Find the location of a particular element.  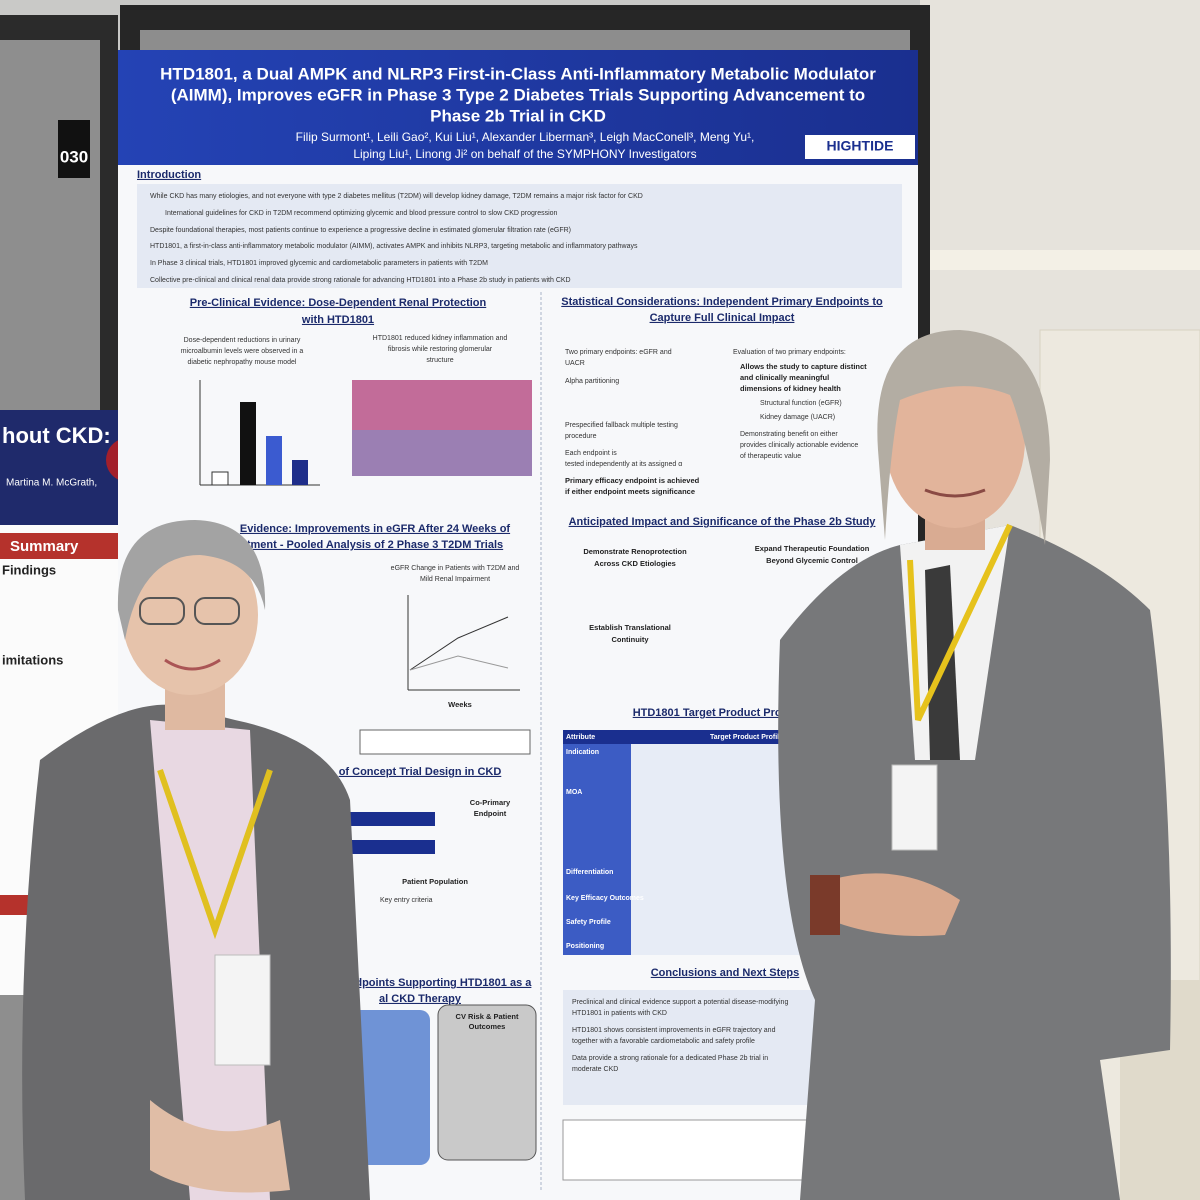

stat-bullet: Kidney damage (UACR) is located at coordinates (797, 417).